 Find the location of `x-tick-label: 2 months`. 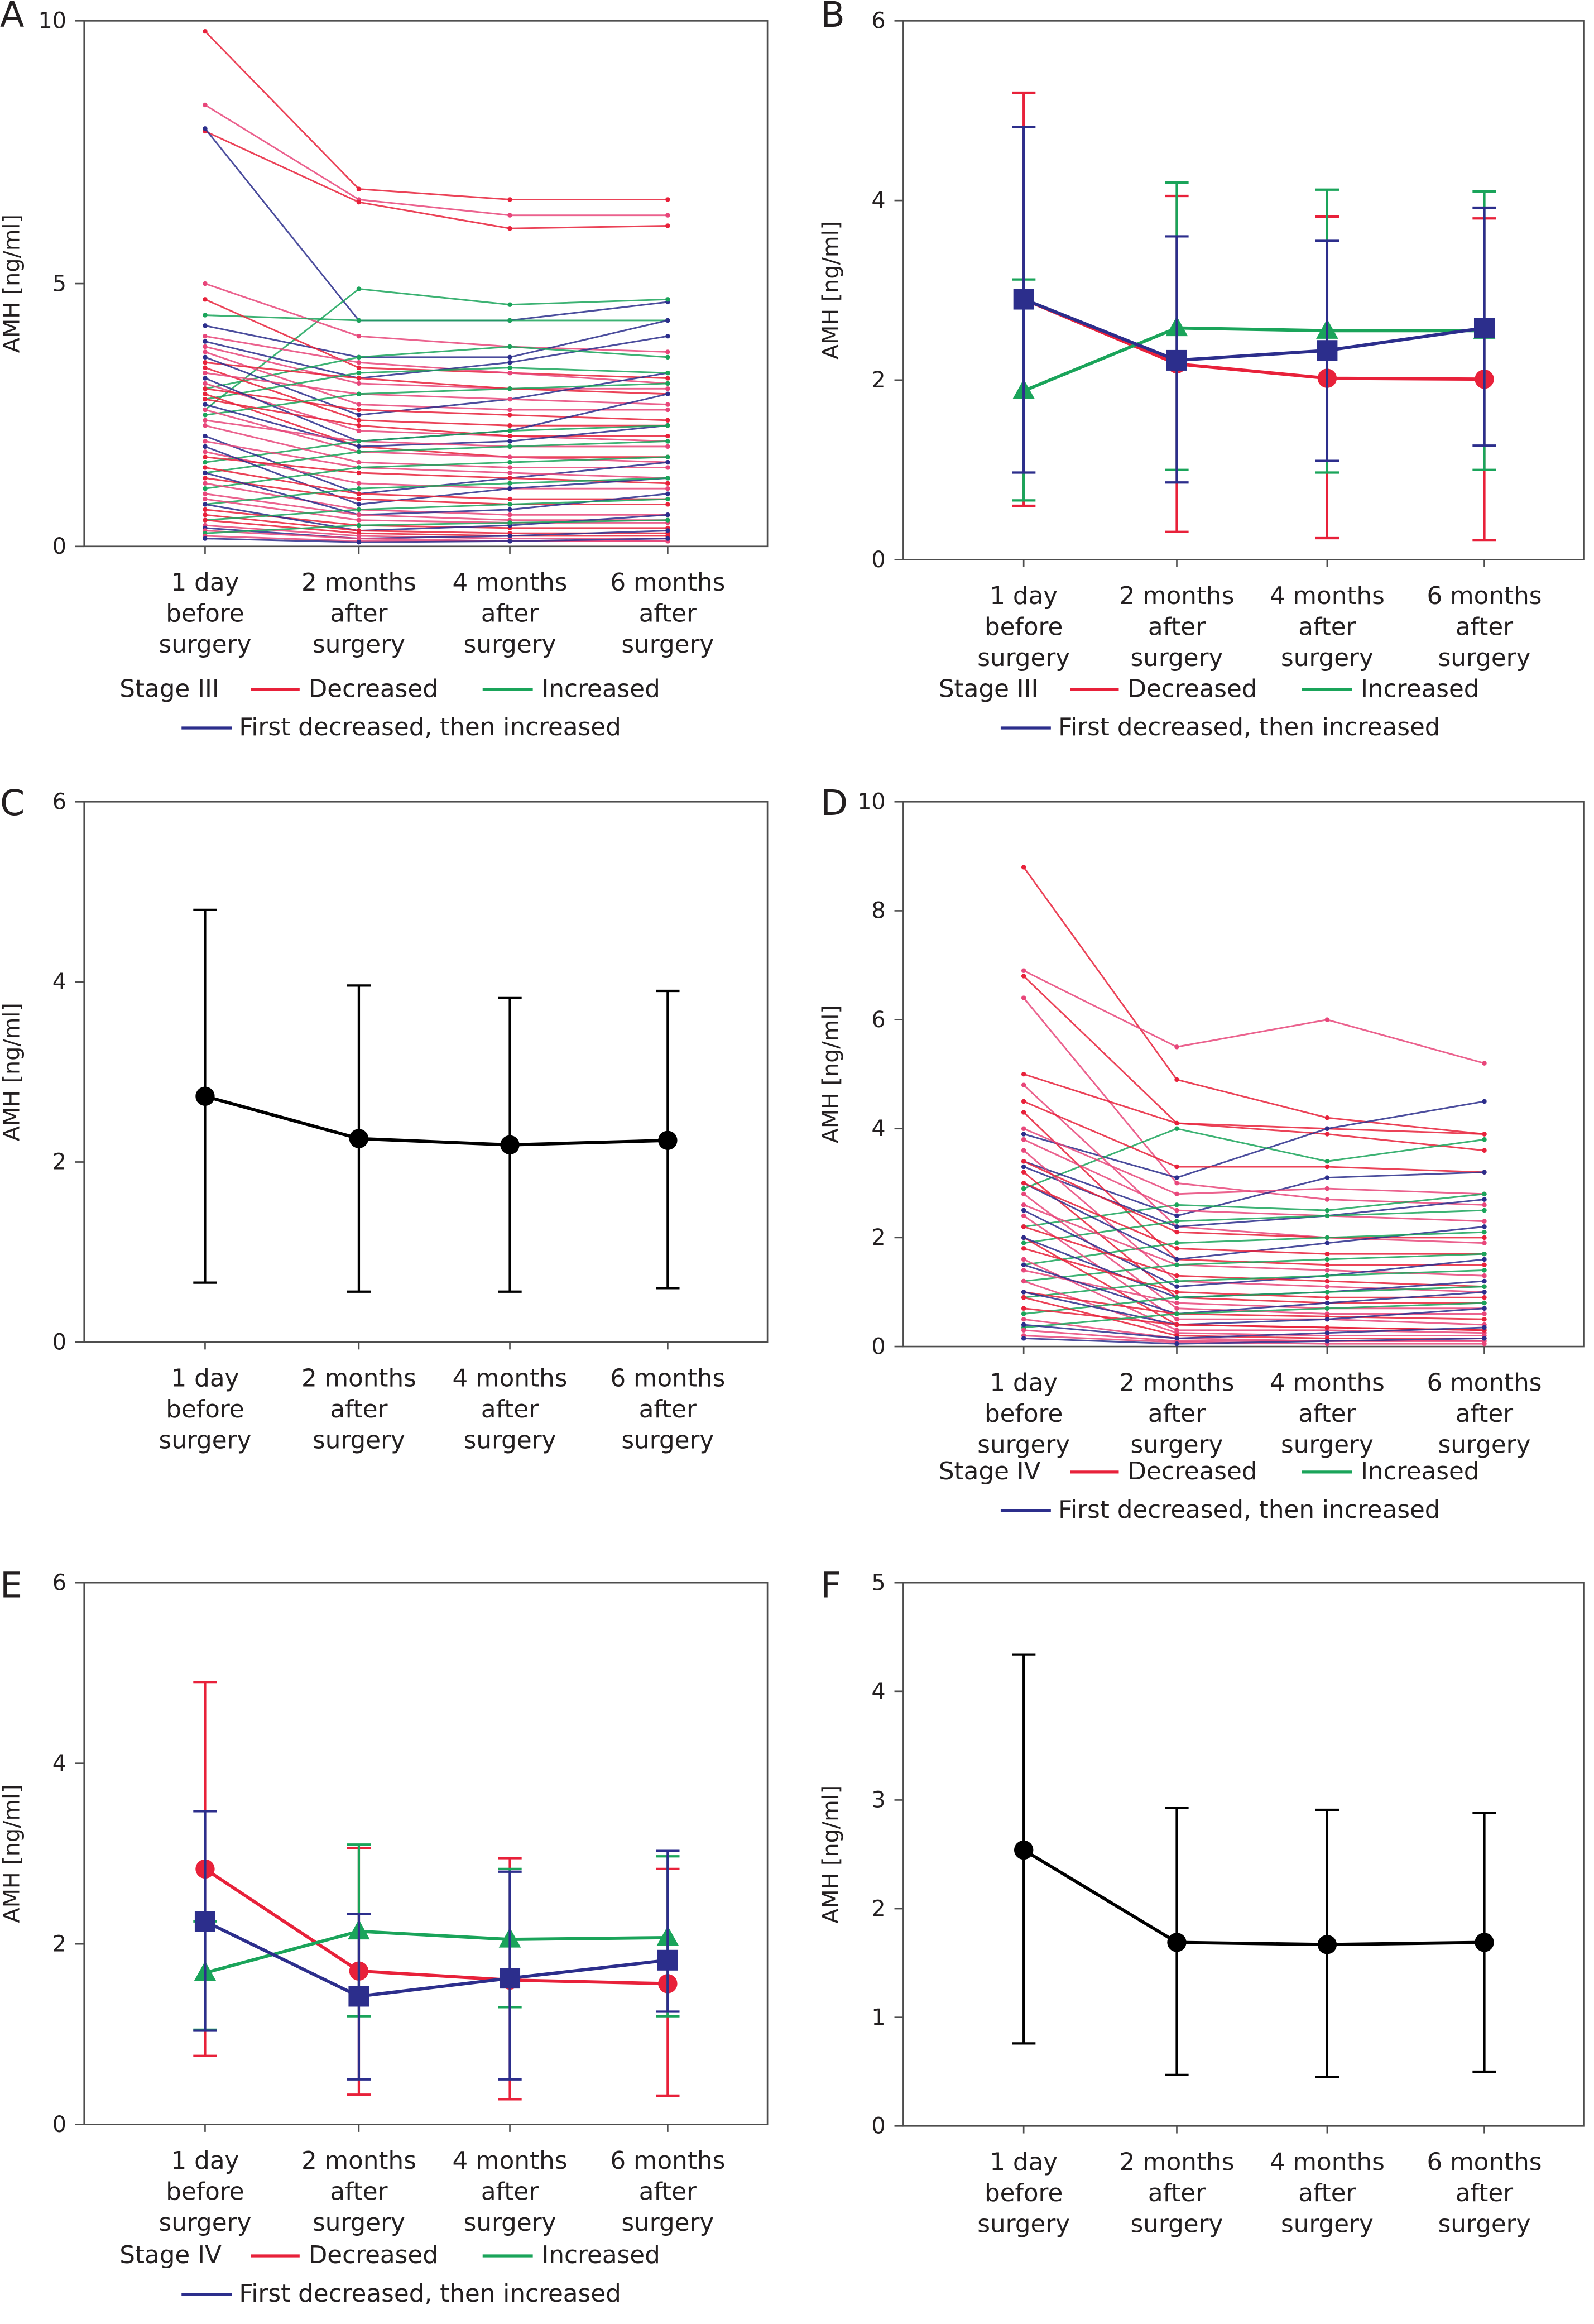

x-tick-label: 2 months is located at coordinates (1177, 2163).